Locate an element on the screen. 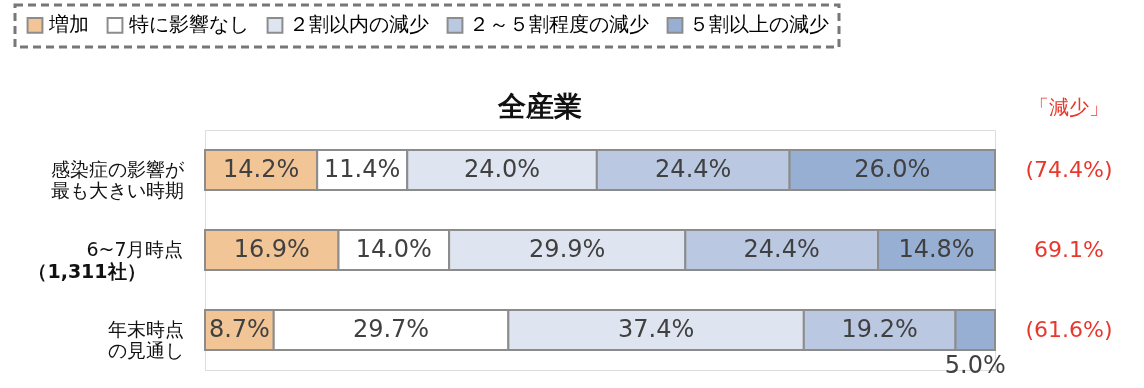 The height and width of the screenshot is (388, 1144). y-tick-label: 感染症の影響が最も大きい時期 is located at coordinates (117, 179).